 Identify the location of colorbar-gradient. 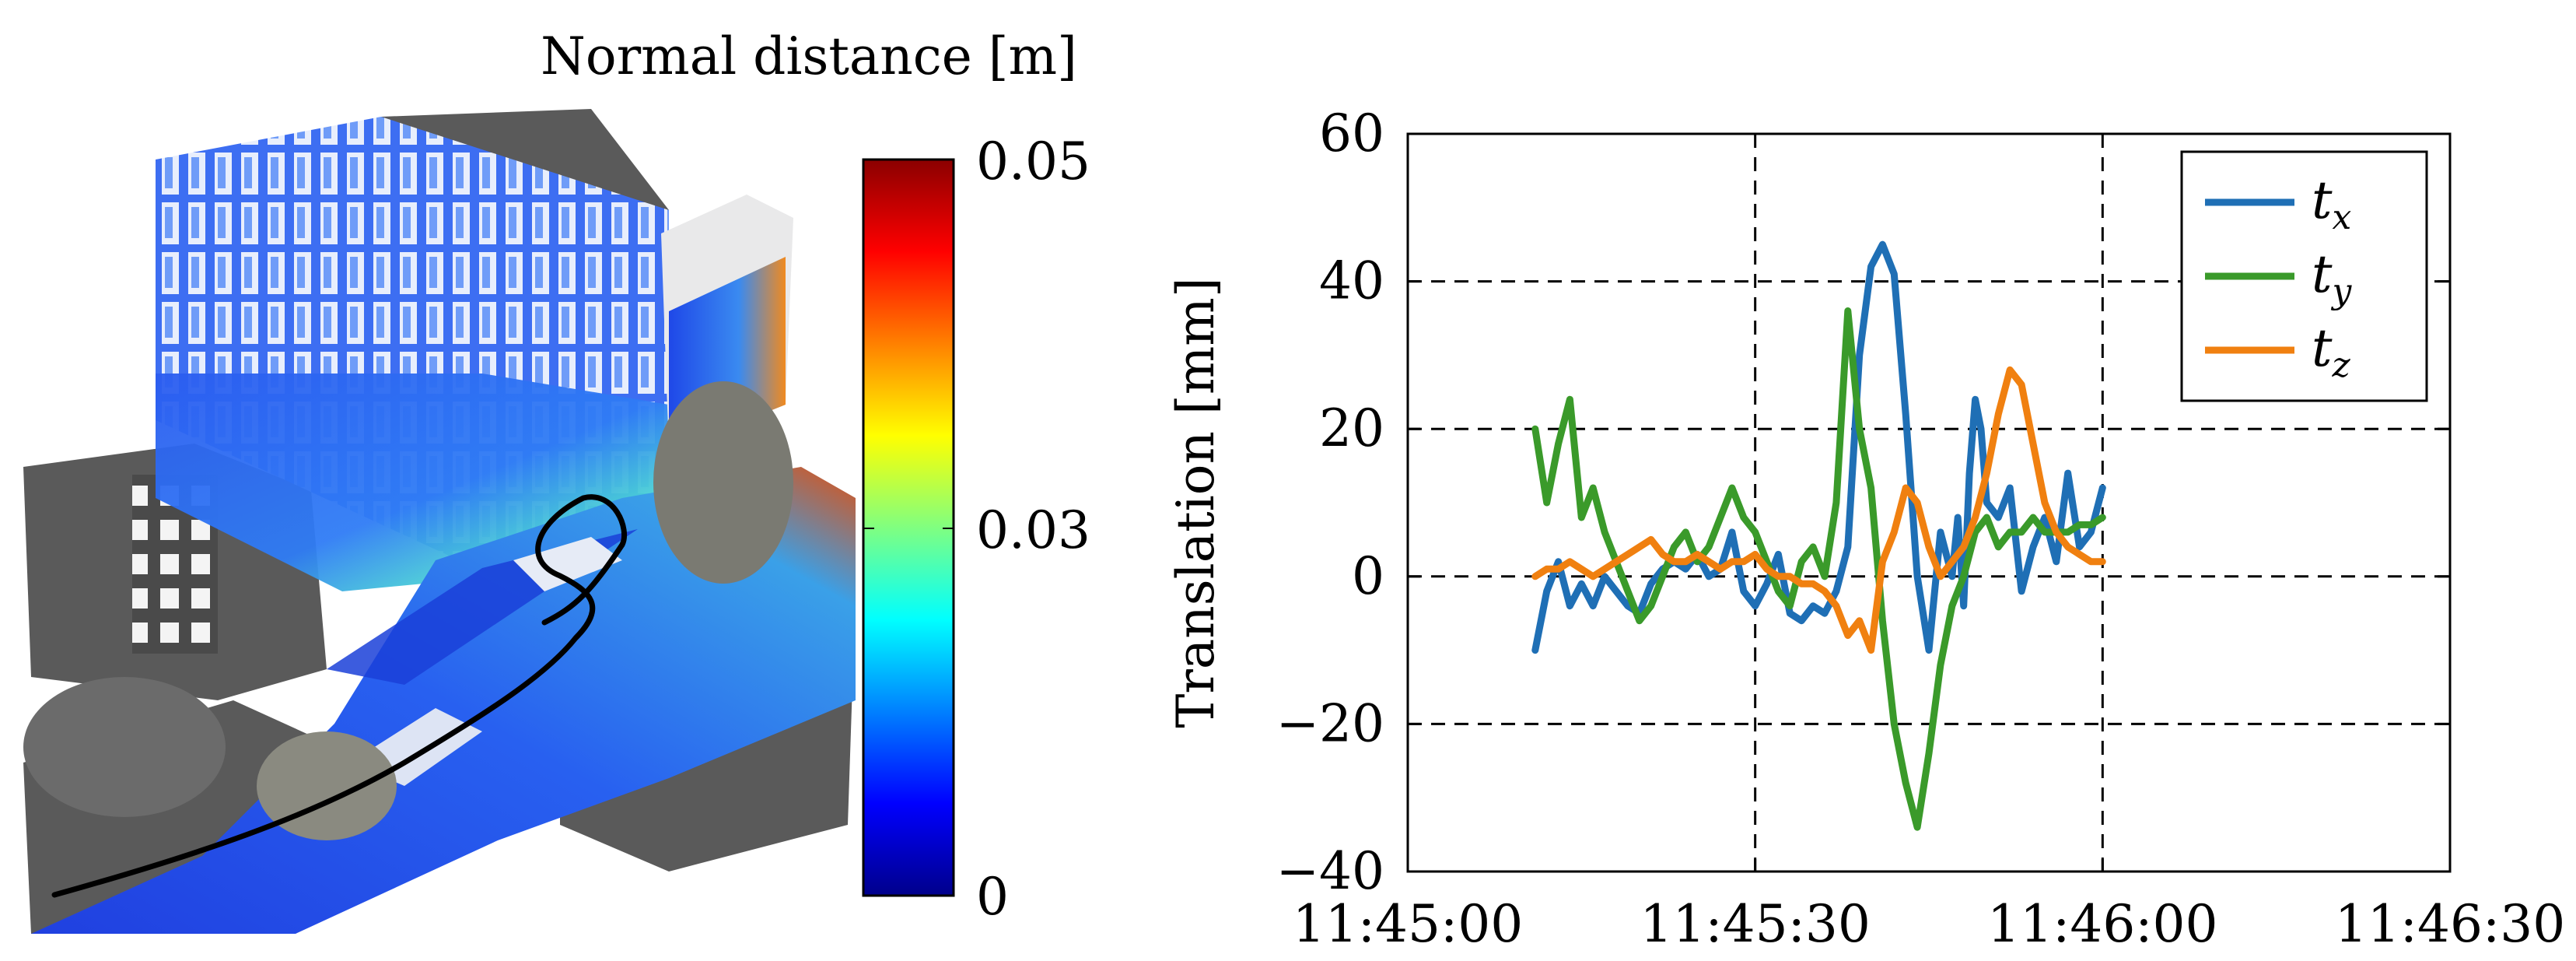
(909, 527).